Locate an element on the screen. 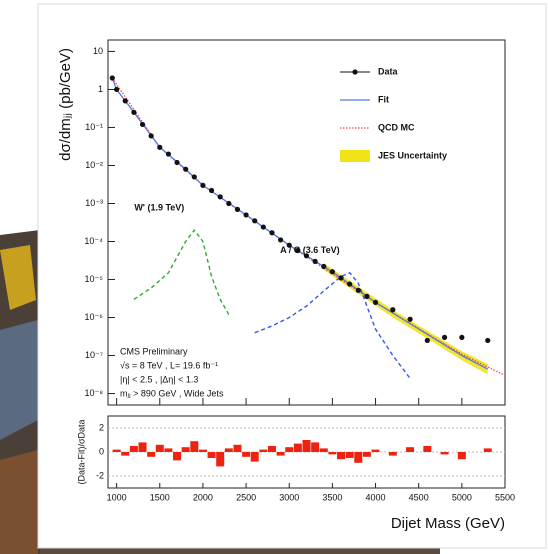 The width and height of the screenshot is (548, 554). y-tick-label: 10⁻⁵ is located at coordinates (94, 279).